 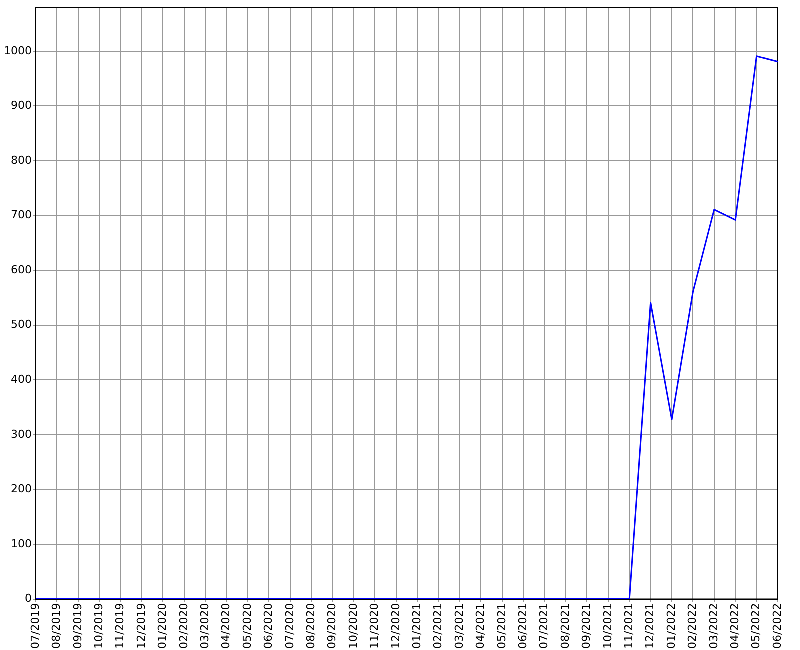 What do you see at coordinates (289, 626) in the screenshot?
I see `x-tick-label: 07/2020` at bounding box center [289, 626].